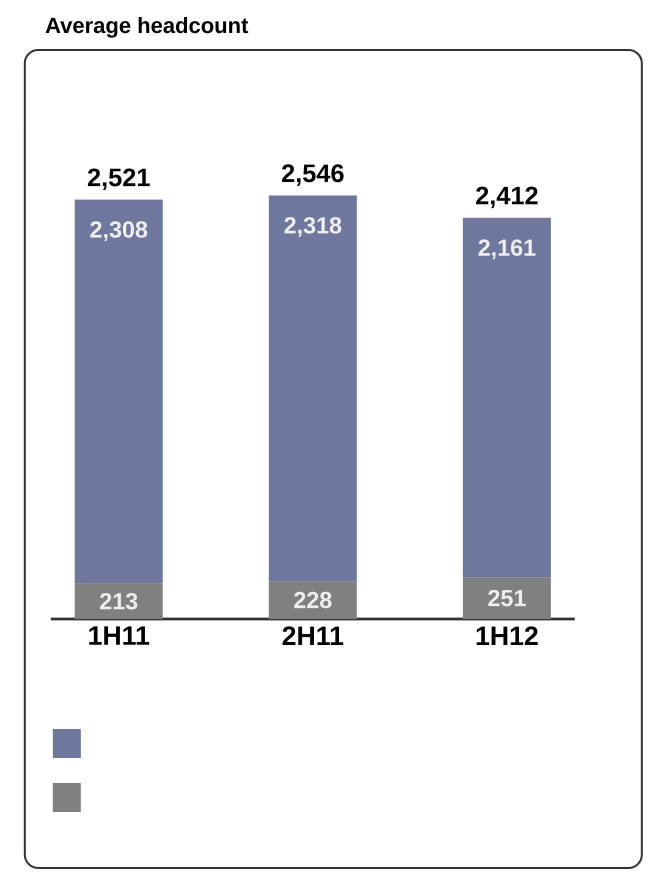 The image size is (650, 873). I want to click on x-tick-label: 2H11, so click(313, 635).